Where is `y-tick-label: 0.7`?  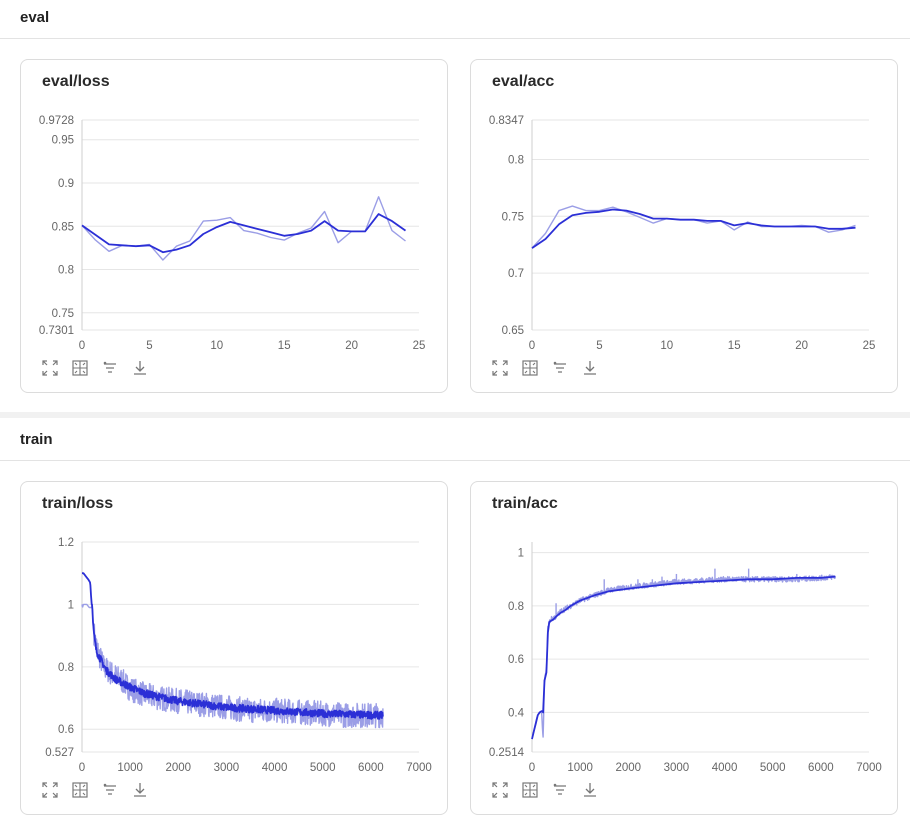 y-tick-label: 0.7 is located at coordinates (516, 274).